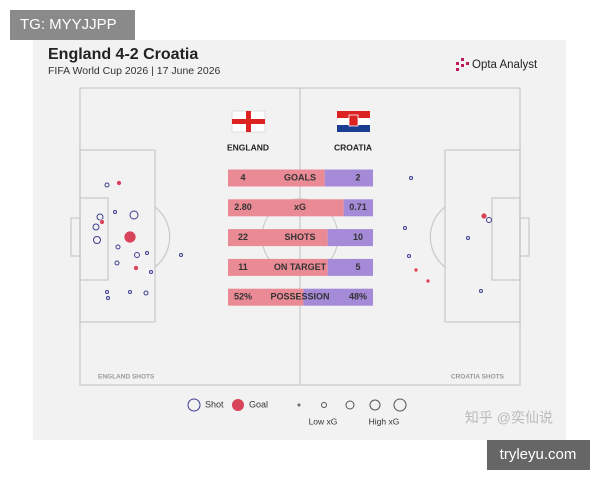 The height and width of the screenshot is (485, 600). I want to click on home-value: 2.80, so click(243, 207).